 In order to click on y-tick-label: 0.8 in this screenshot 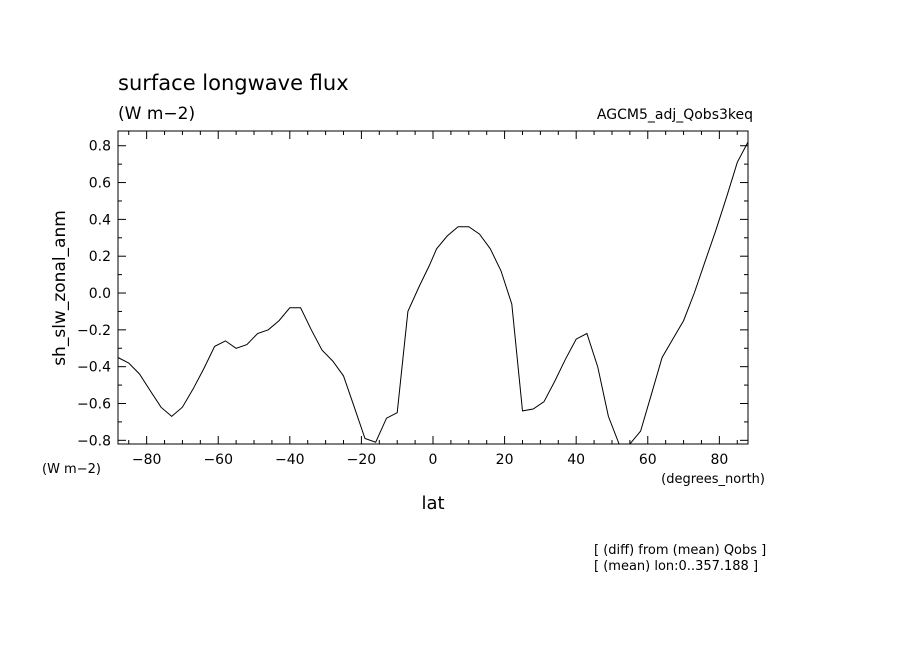, I will do `click(100, 147)`.